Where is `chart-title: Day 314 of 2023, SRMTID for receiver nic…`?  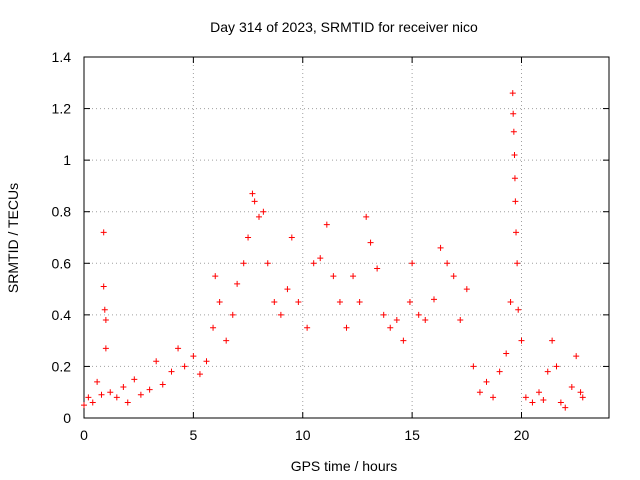 chart-title: Day 314 of 2023, SRMTID for receiver nic… is located at coordinates (344, 27).